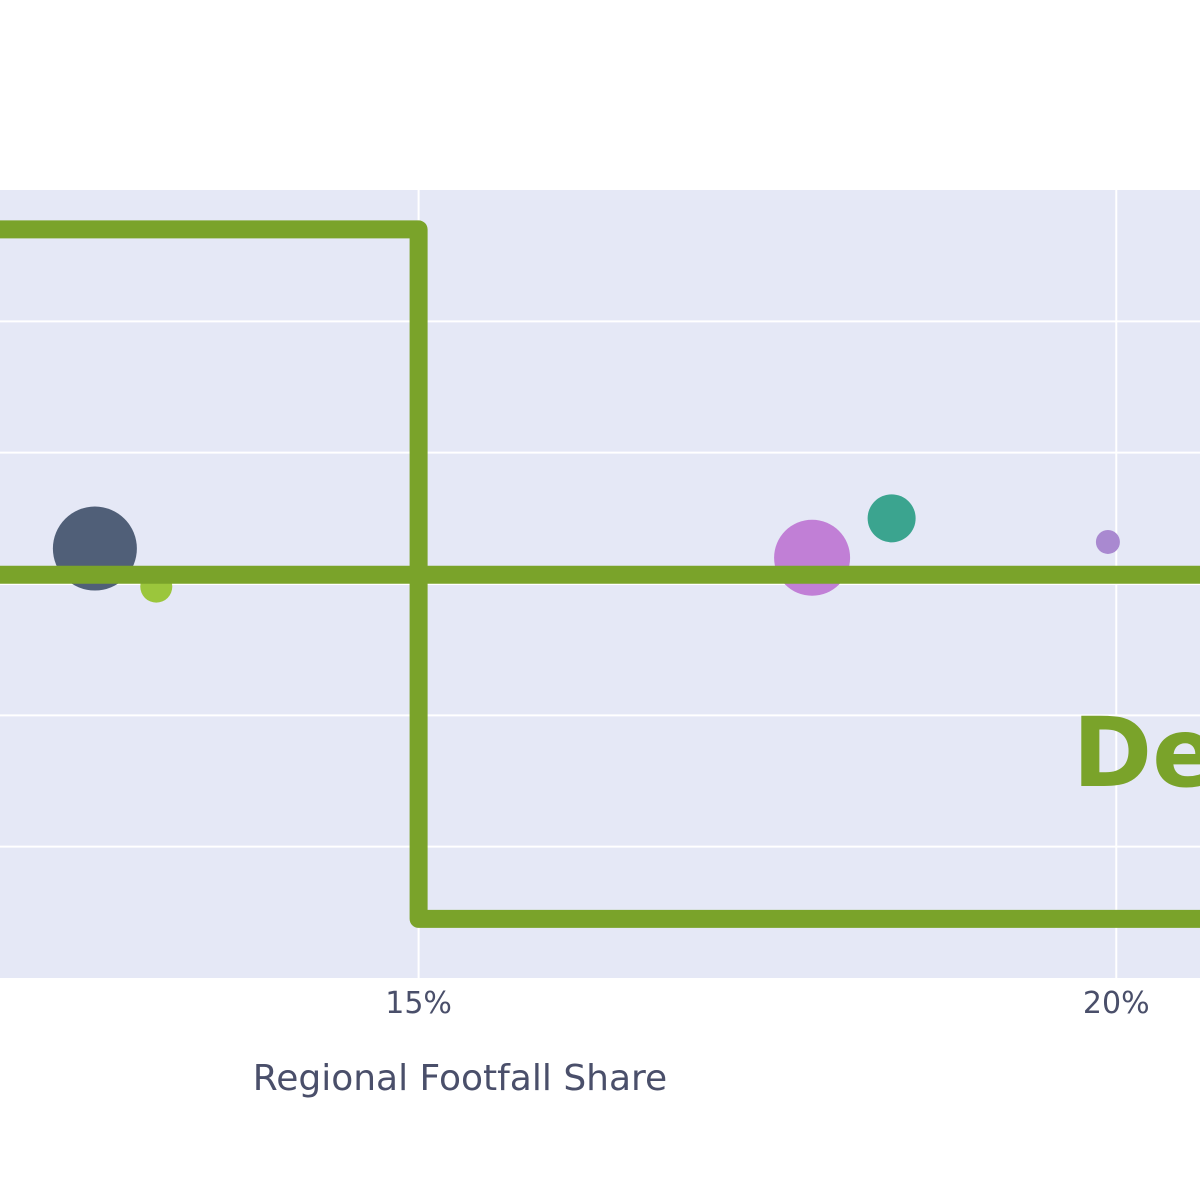 Image resolution: width=1200 pixels, height=1200 pixels. What do you see at coordinates (600, 548) in the screenshot?
I see `data-points` at bounding box center [600, 548].